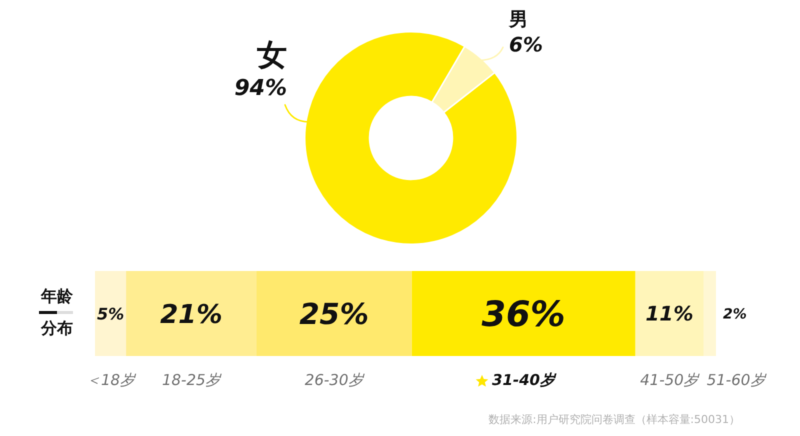  Describe the element at coordinates (735, 314) in the screenshot. I see `data-label: 2%` at that location.